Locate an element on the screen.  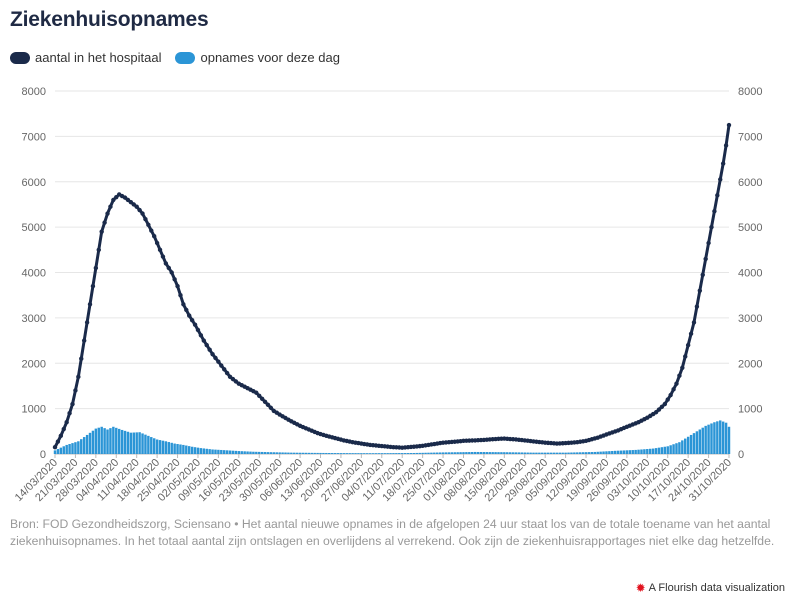
legend-item-hospitalized: aantal in het hospitaal is located at coordinates (85, 57).